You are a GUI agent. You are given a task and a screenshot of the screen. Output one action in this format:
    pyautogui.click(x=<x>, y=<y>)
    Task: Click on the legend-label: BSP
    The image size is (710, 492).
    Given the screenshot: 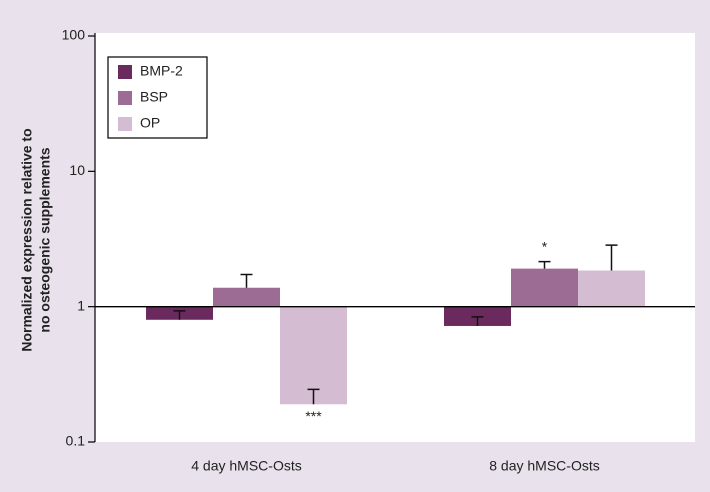 What is the action you would take?
    pyautogui.click(x=154, y=97)
    